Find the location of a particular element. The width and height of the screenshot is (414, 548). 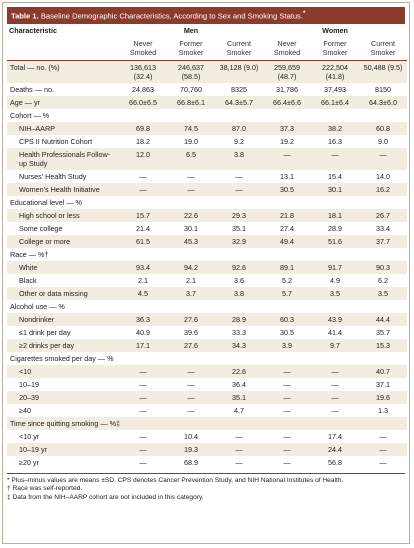

cell-value: 74.5 is located at coordinates (191, 128).